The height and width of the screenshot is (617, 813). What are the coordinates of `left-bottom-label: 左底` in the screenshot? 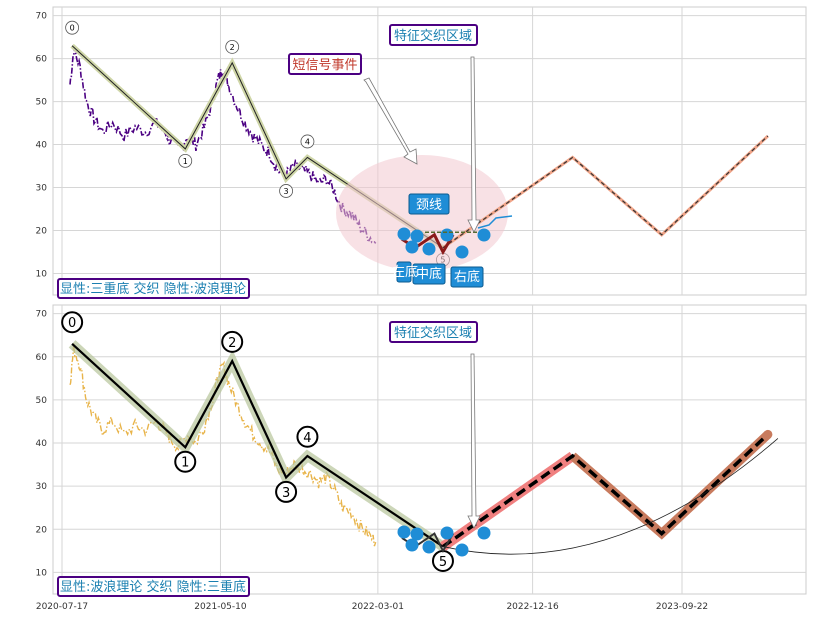 It's located at (405, 272).